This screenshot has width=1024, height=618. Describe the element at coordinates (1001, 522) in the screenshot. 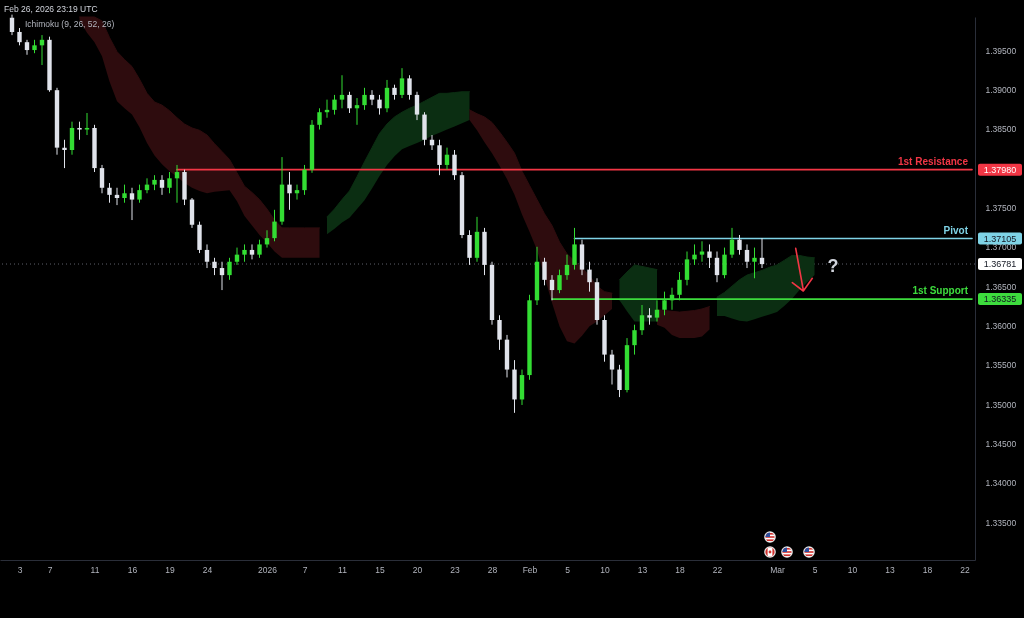

I see `y-tick-label: 1.33500` at that location.